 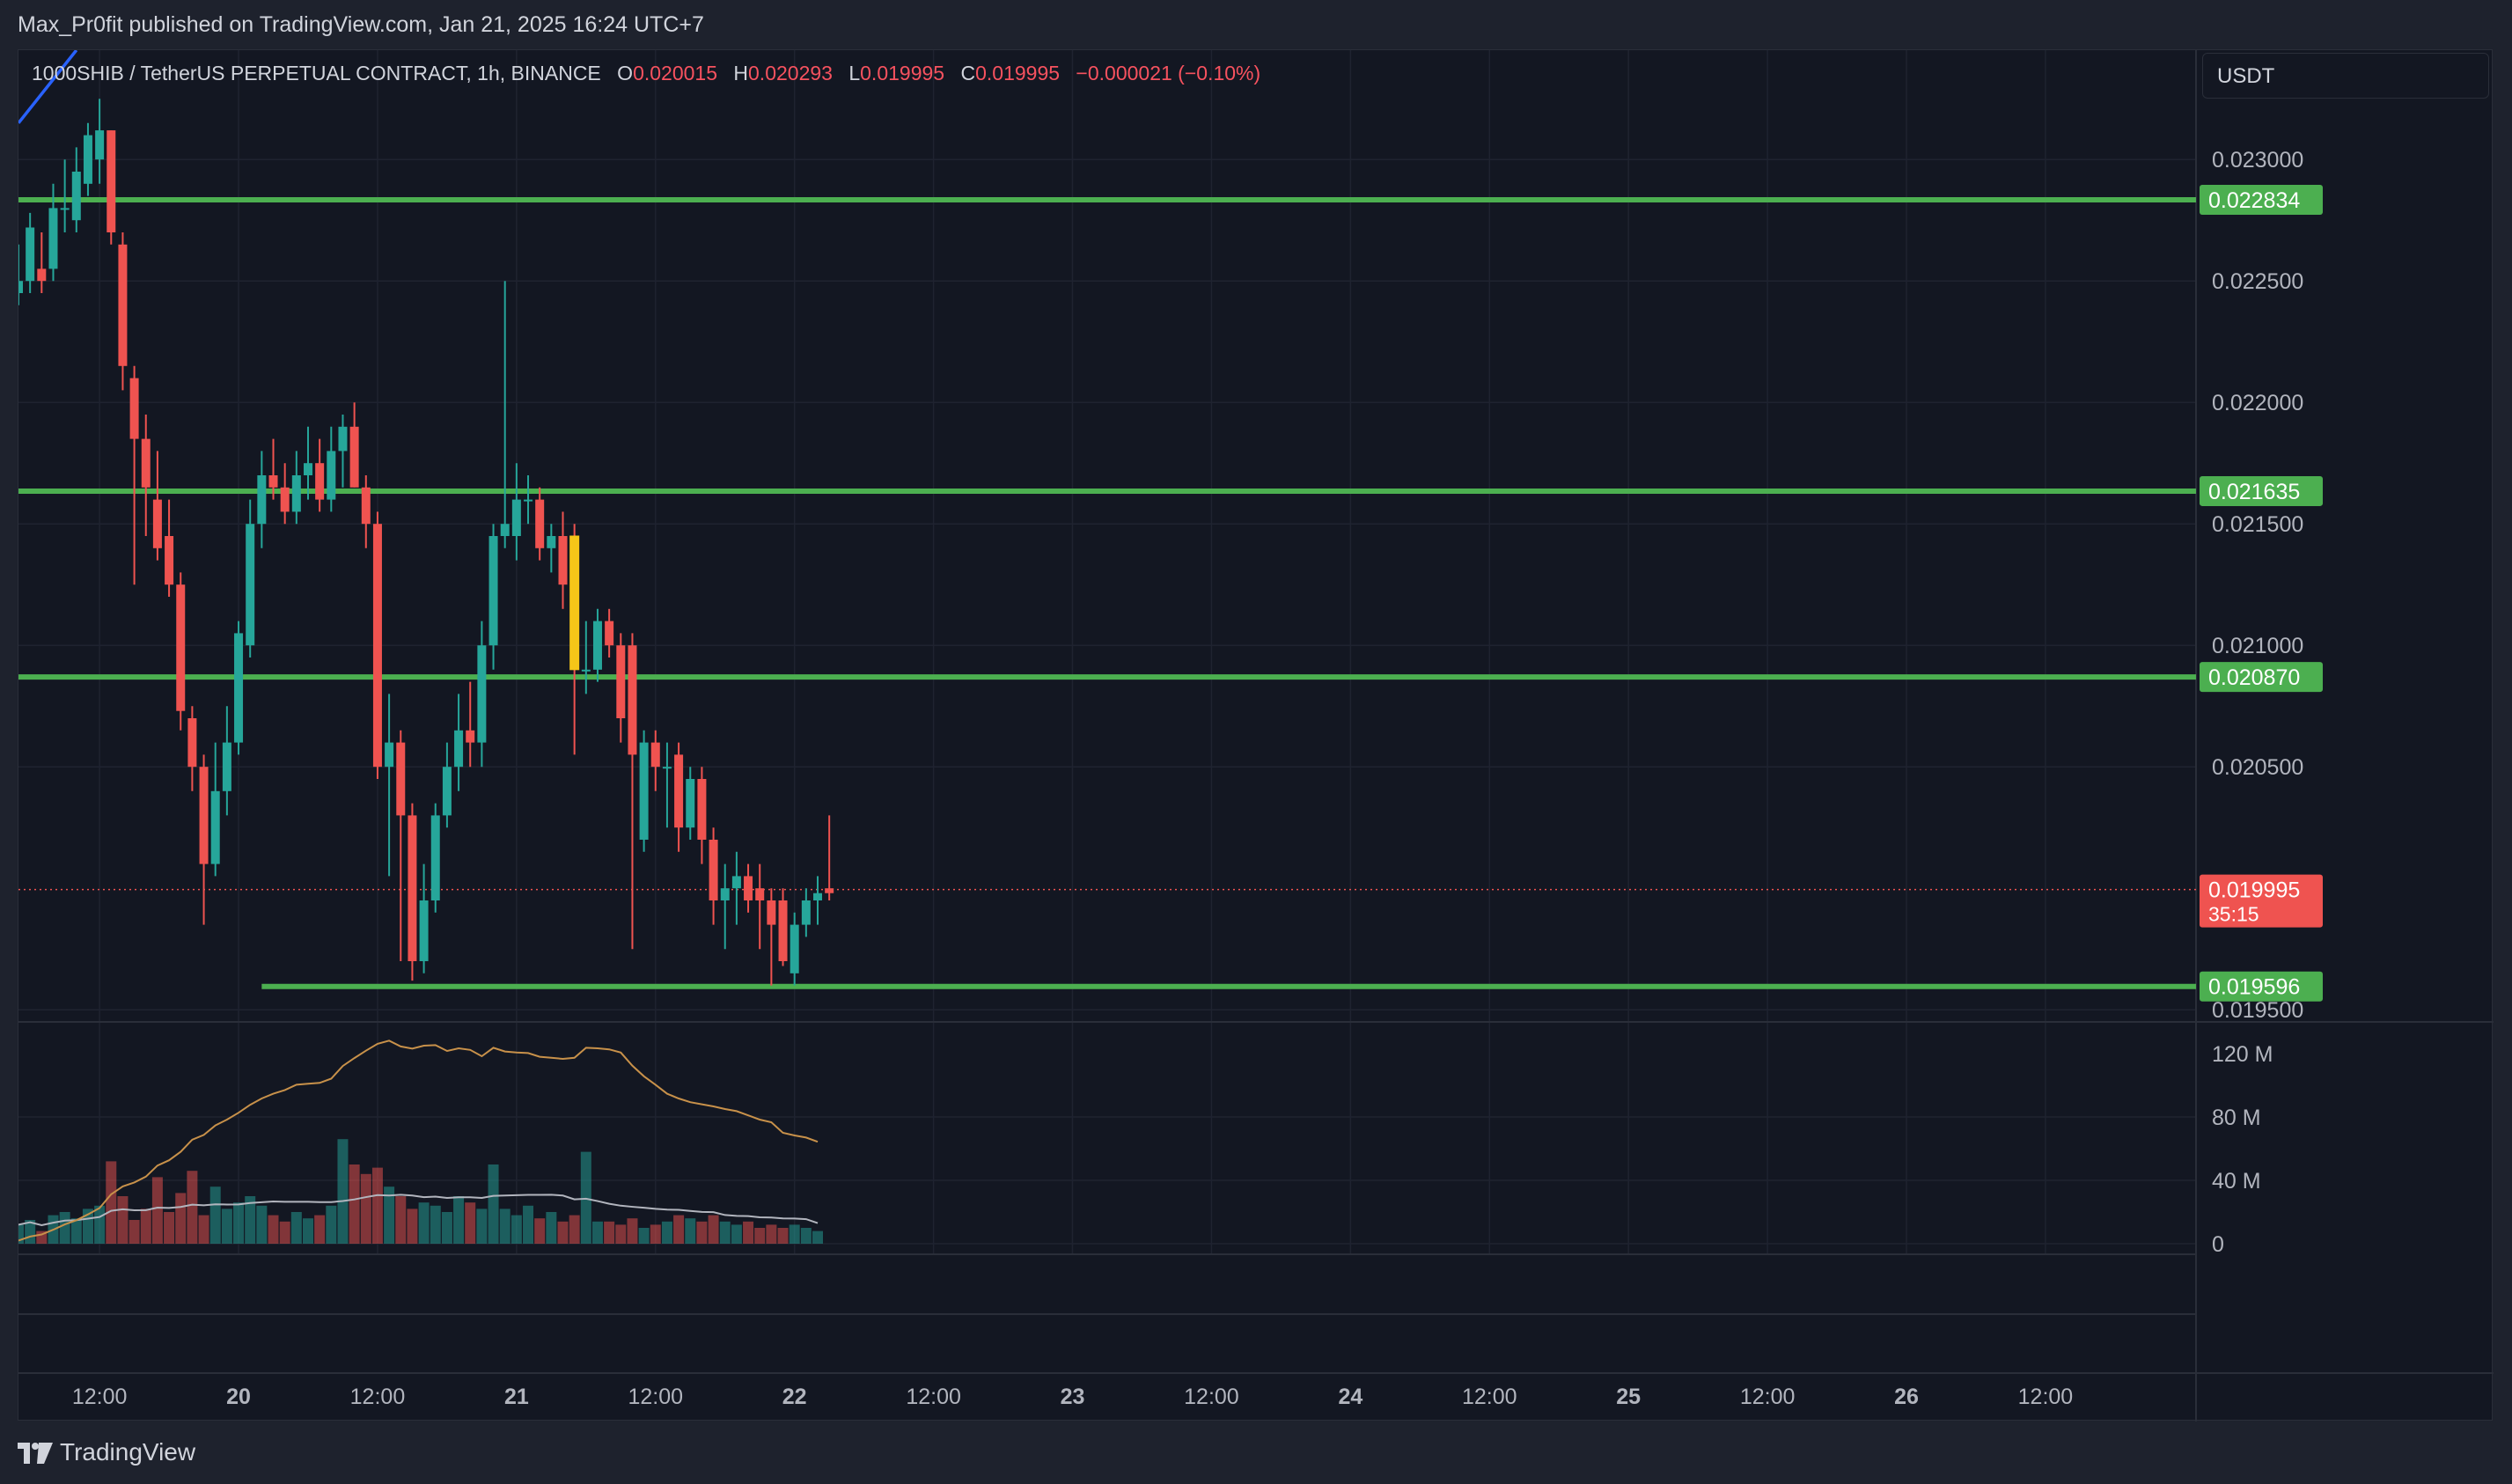 What do you see at coordinates (238, 1397) in the screenshot?
I see `time-tick-label: 20` at bounding box center [238, 1397].